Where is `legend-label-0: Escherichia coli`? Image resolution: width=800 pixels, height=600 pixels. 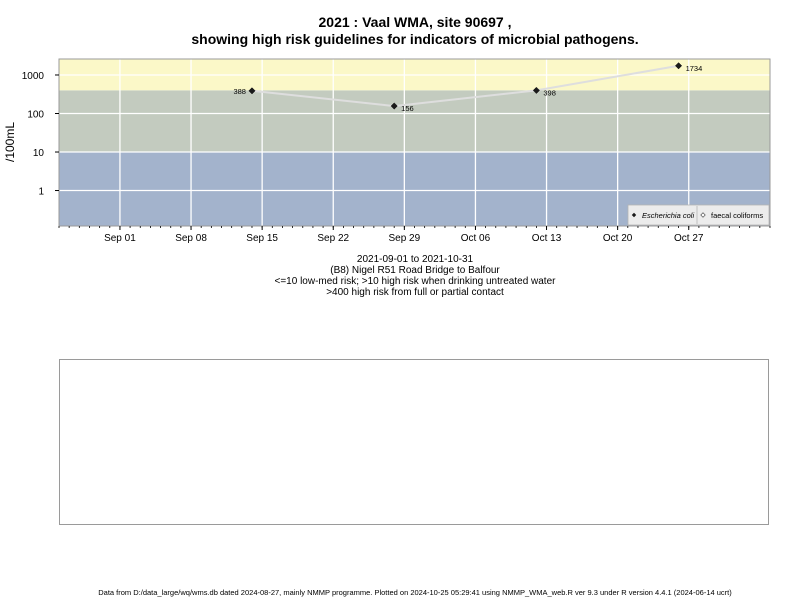 legend-label-0: Escherichia coli is located at coordinates (668, 215).